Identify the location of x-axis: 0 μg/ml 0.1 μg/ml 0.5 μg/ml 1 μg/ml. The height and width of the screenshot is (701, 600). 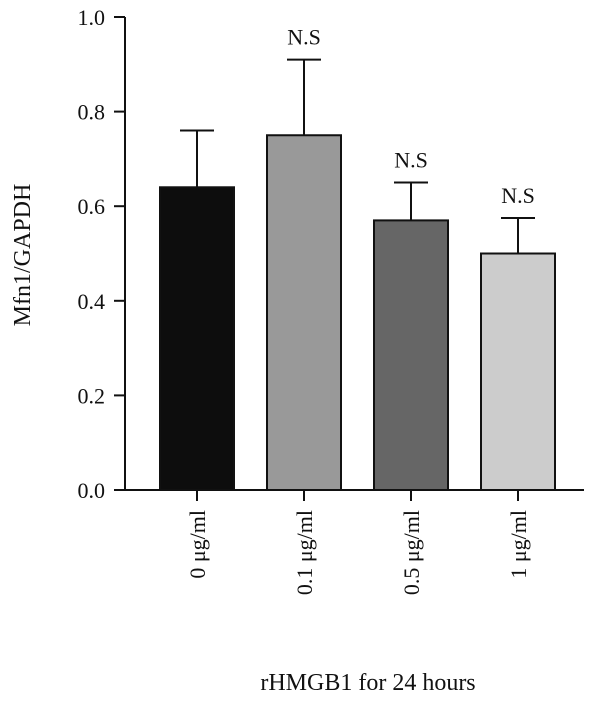
(354, 542).